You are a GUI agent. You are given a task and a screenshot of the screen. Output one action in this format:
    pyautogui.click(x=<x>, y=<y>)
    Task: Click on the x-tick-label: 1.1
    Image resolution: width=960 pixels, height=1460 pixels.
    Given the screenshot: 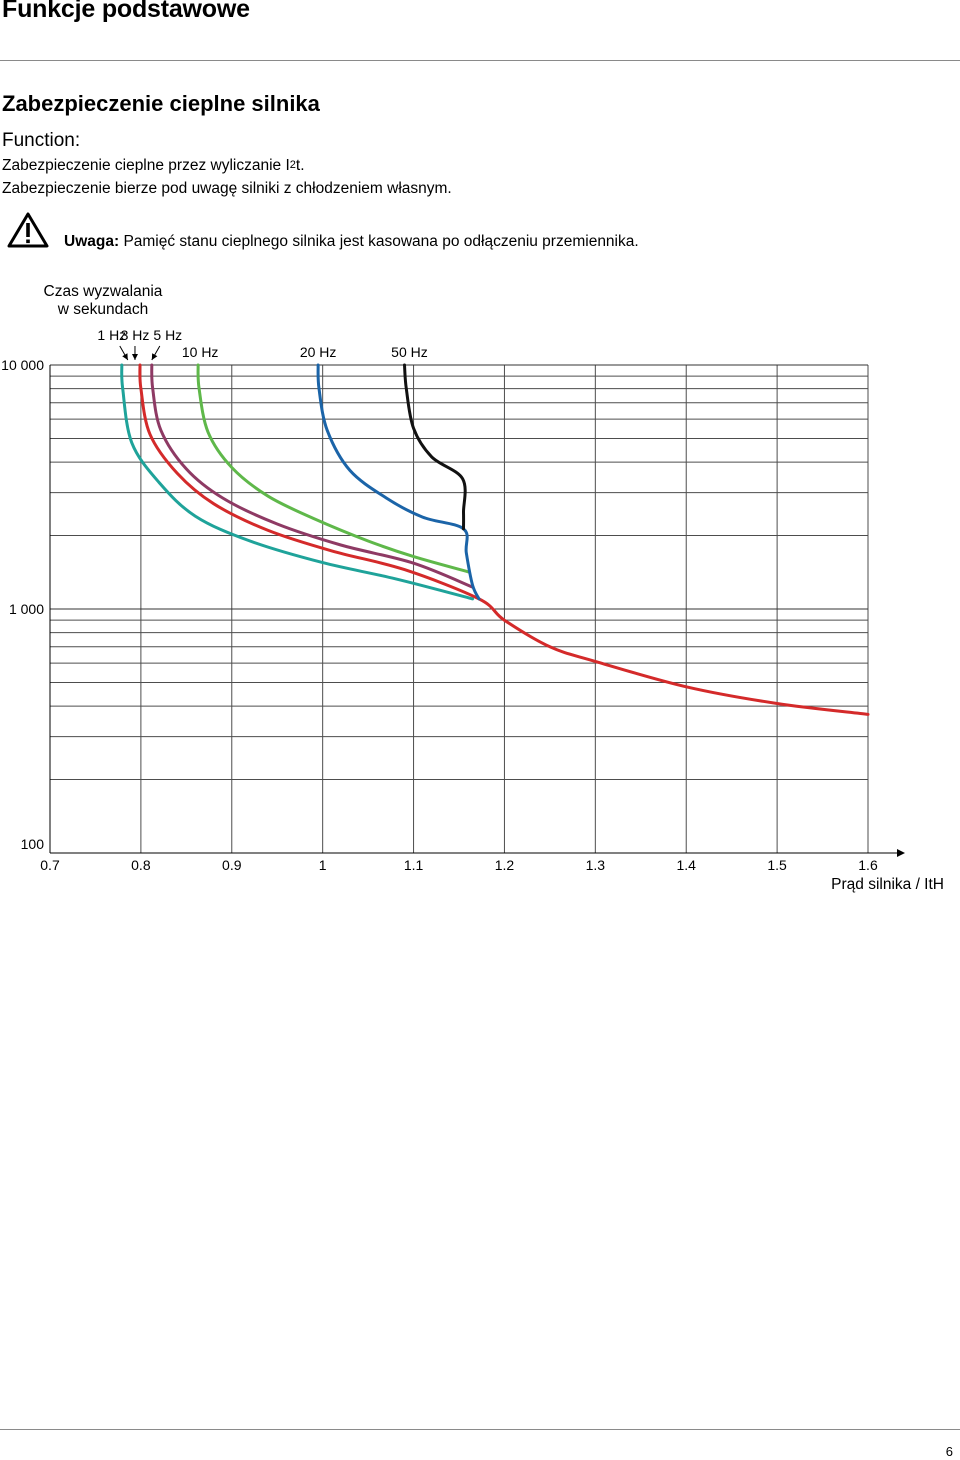 What is the action you would take?
    pyautogui.click(x=414, y=865)
    